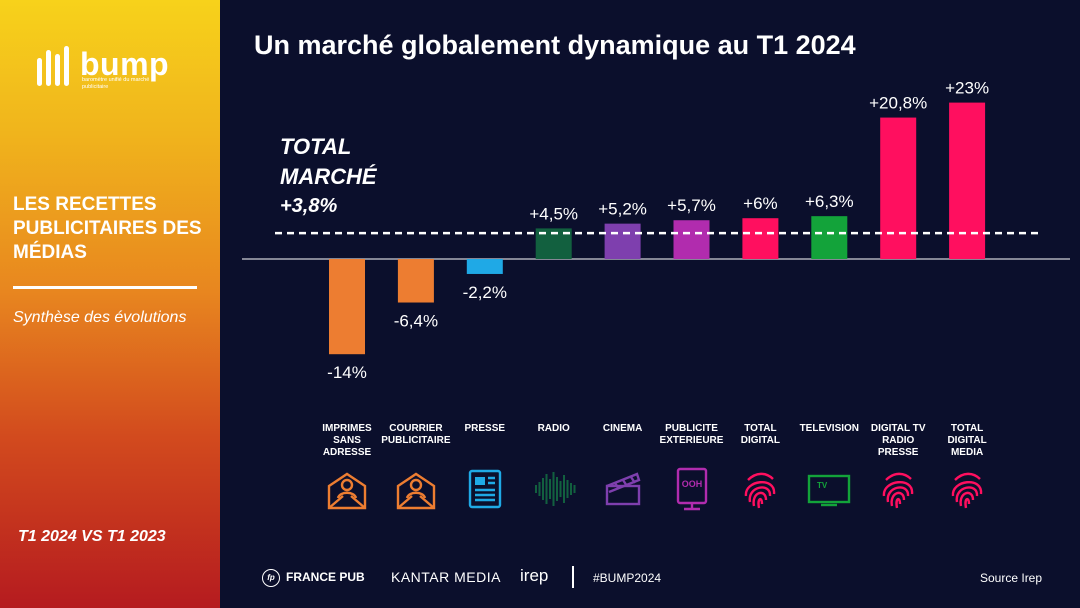  I want to click on francepub-label: FRANCE PUB, so click(325, 577).